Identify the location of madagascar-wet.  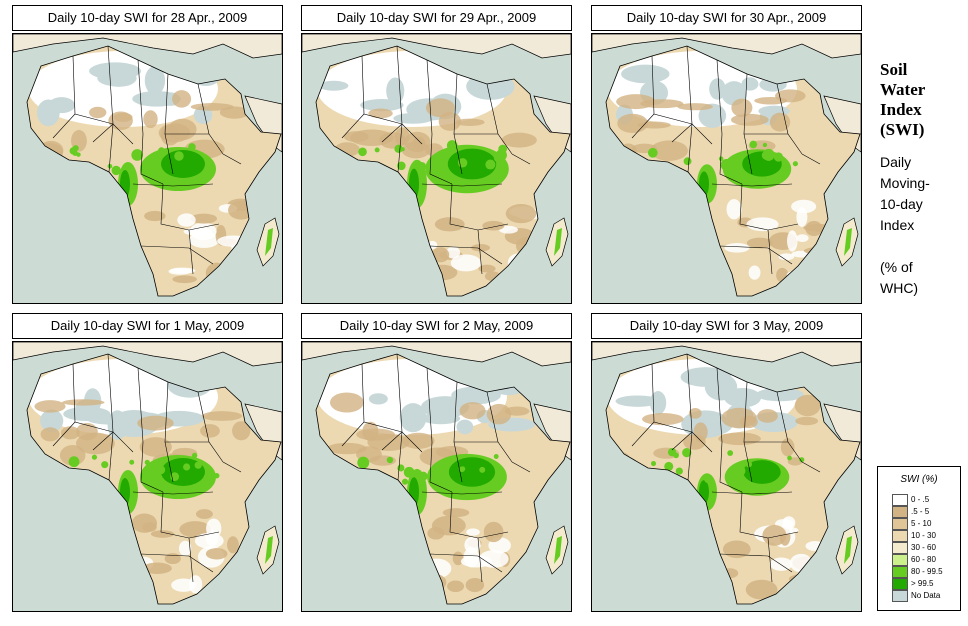
(269, 550).